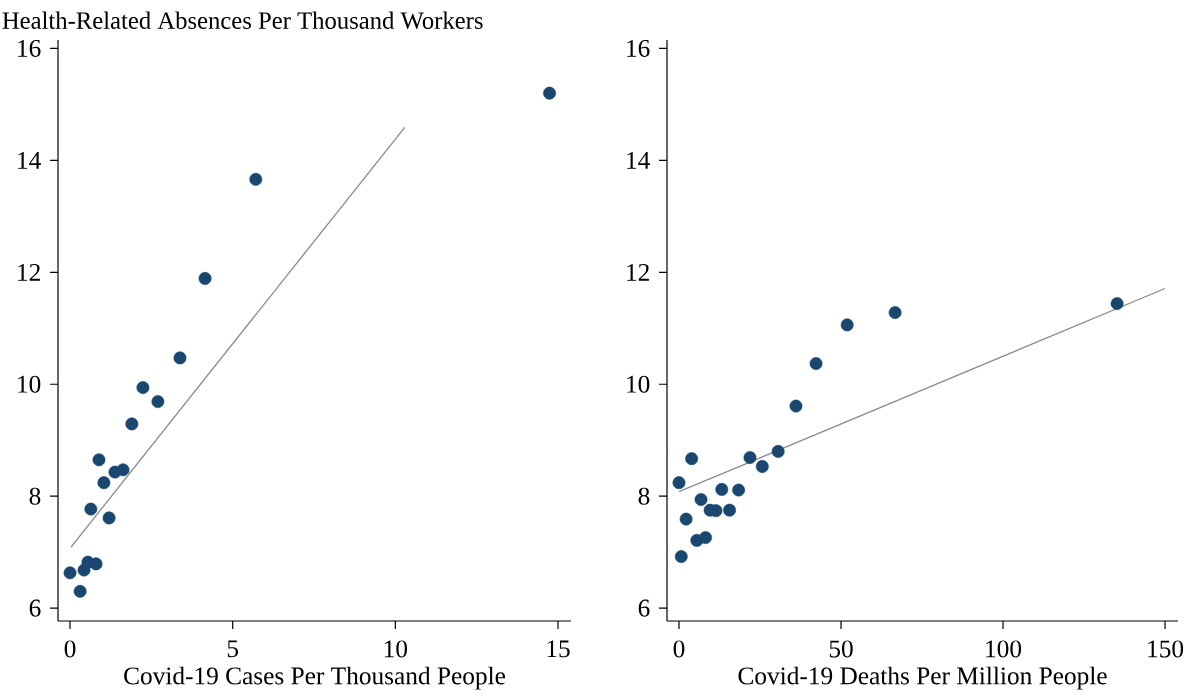 This screenshot has width=1194, height=698. I want to click on chart-title: Health-Related Absences Per Thousand Workers, so click(242, 20).